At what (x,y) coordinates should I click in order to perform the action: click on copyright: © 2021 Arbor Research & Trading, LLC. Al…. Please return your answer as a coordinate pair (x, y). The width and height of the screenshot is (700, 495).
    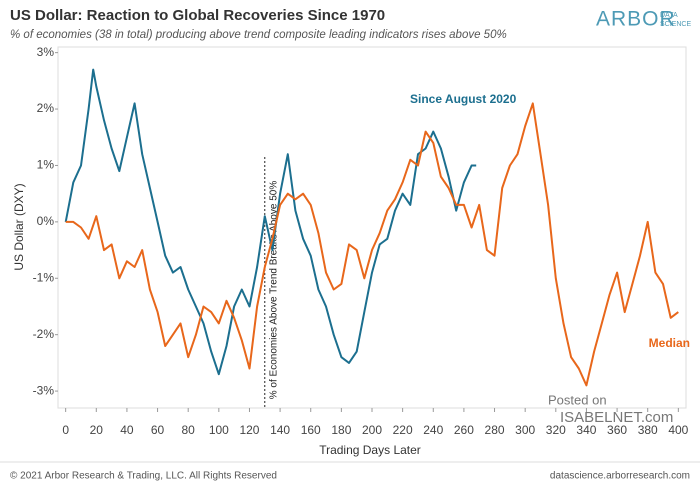
    Looking at the image, I should click on (143, 476).